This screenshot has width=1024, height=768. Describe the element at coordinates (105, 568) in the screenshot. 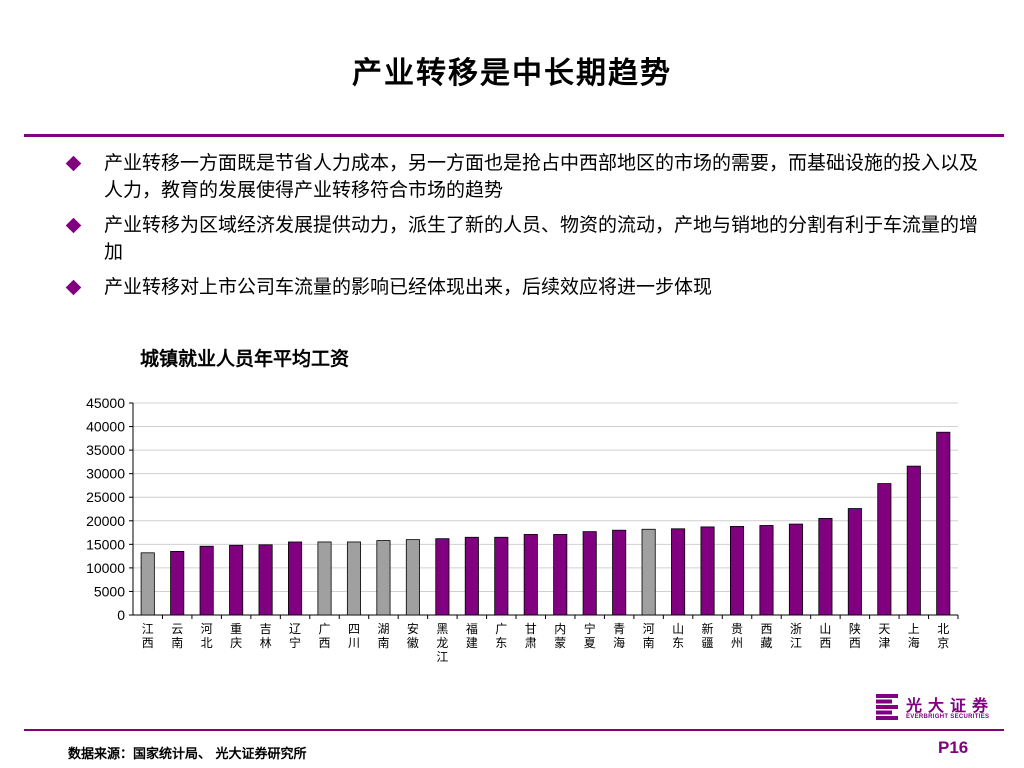

I see `y-tick-label: 10000` at that location.